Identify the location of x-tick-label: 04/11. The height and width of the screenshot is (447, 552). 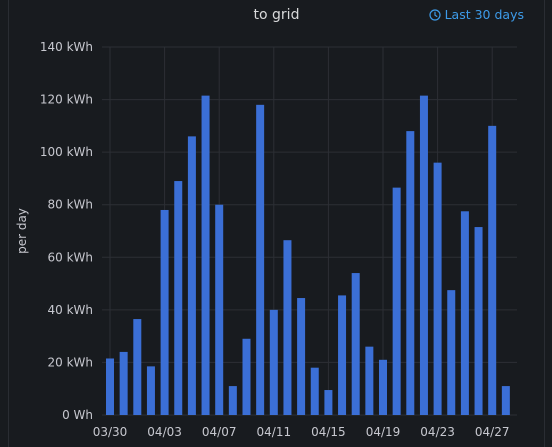
(274, 432).